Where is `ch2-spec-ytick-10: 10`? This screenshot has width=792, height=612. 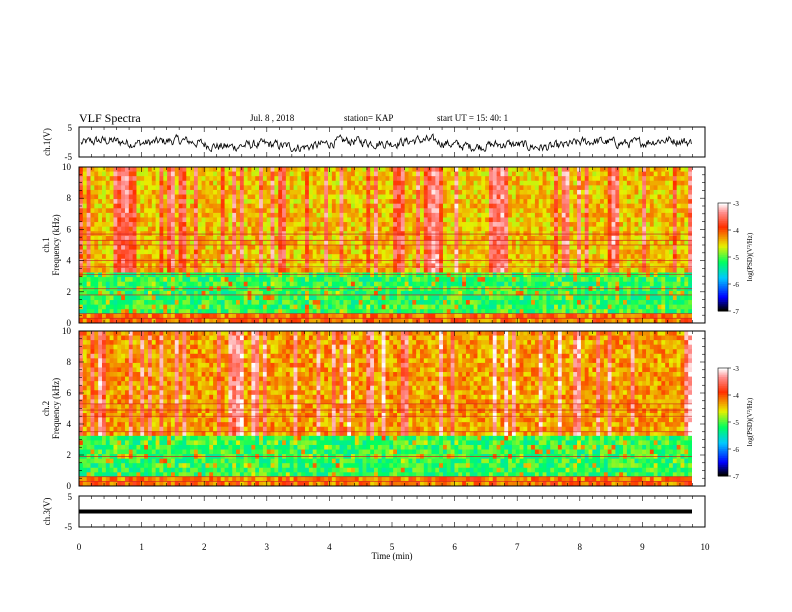 ch2-spec-ytick-10: 10 is located at coordinates (67, 331).